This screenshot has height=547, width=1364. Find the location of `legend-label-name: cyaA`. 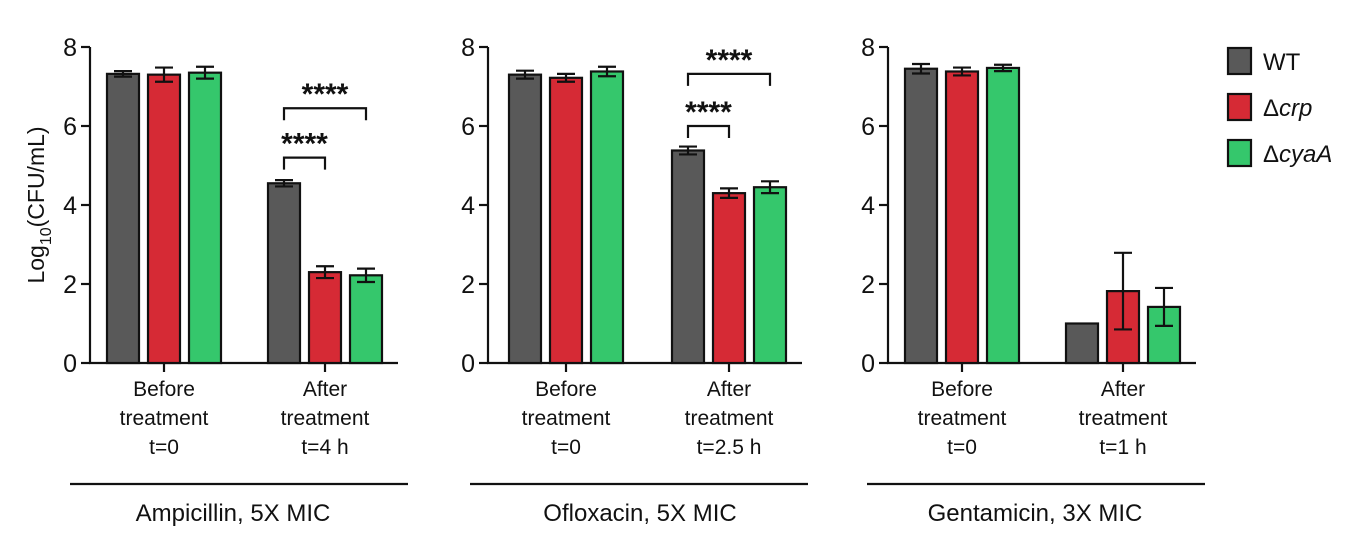

legend-label-name: cyaA is located at coordinates (1305, 154).